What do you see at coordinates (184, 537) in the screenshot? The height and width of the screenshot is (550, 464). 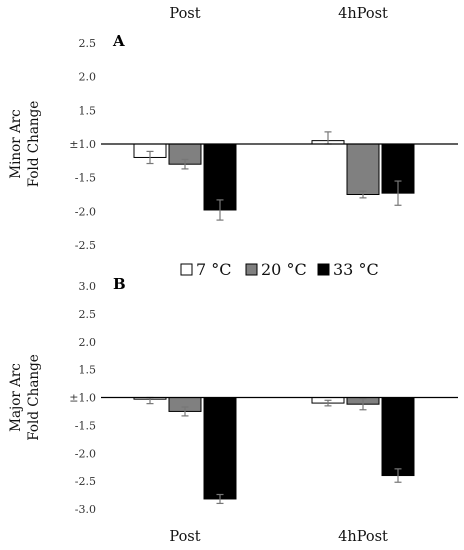 I see `category-label-post-bottom: Post` at bounding box center [184, 537].